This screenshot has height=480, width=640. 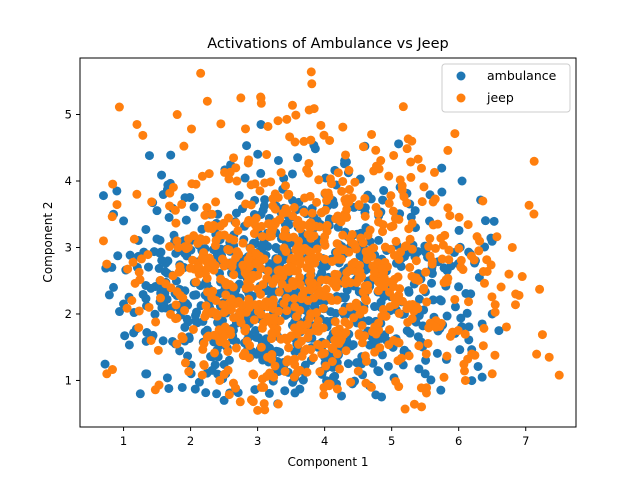 What do you see at coordinates (68, 181) in the screenshot?
I see `y-tick-label: 4` at bounding box center [68, 181].